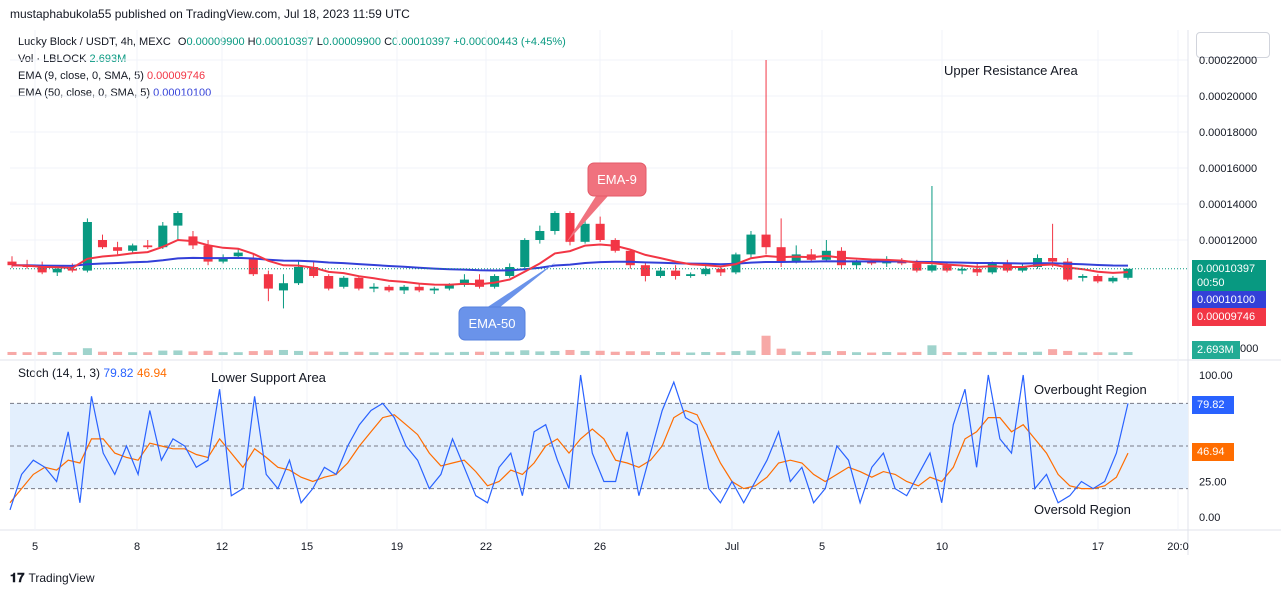  I want to click on ema50-callout-box, so click(492, 323).